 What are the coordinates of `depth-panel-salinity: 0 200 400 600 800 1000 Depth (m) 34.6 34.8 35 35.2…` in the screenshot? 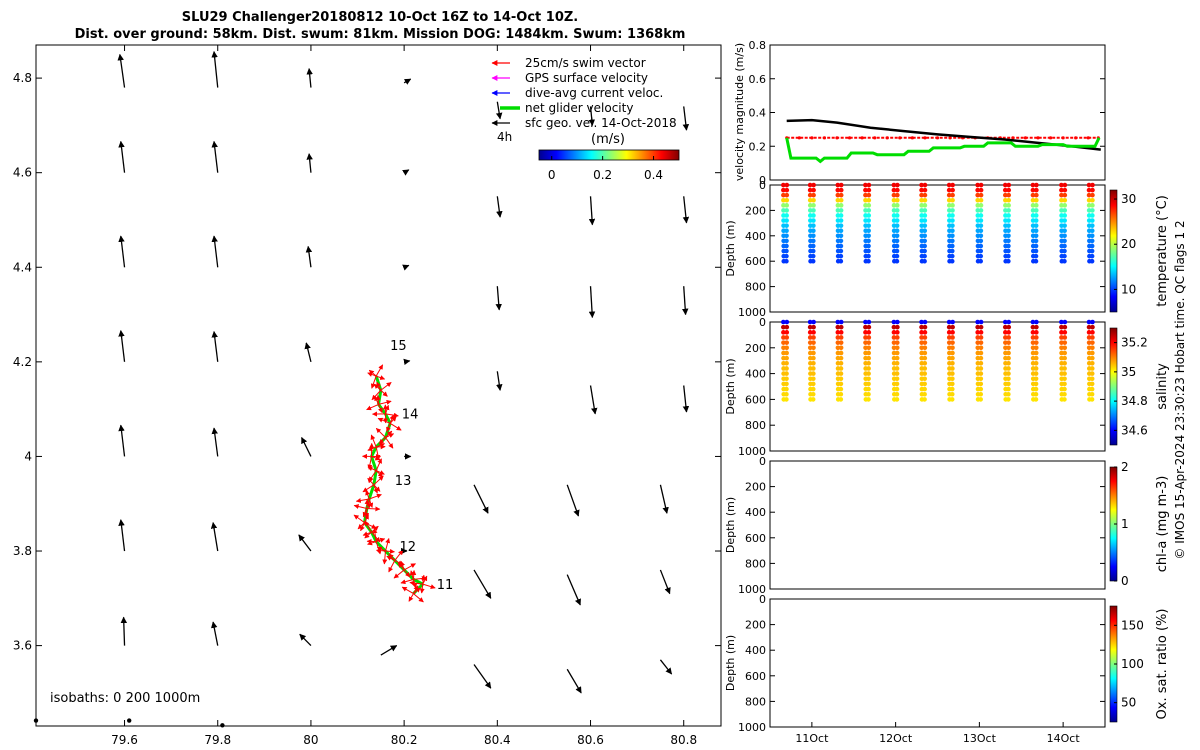 It's located at (947, 387).